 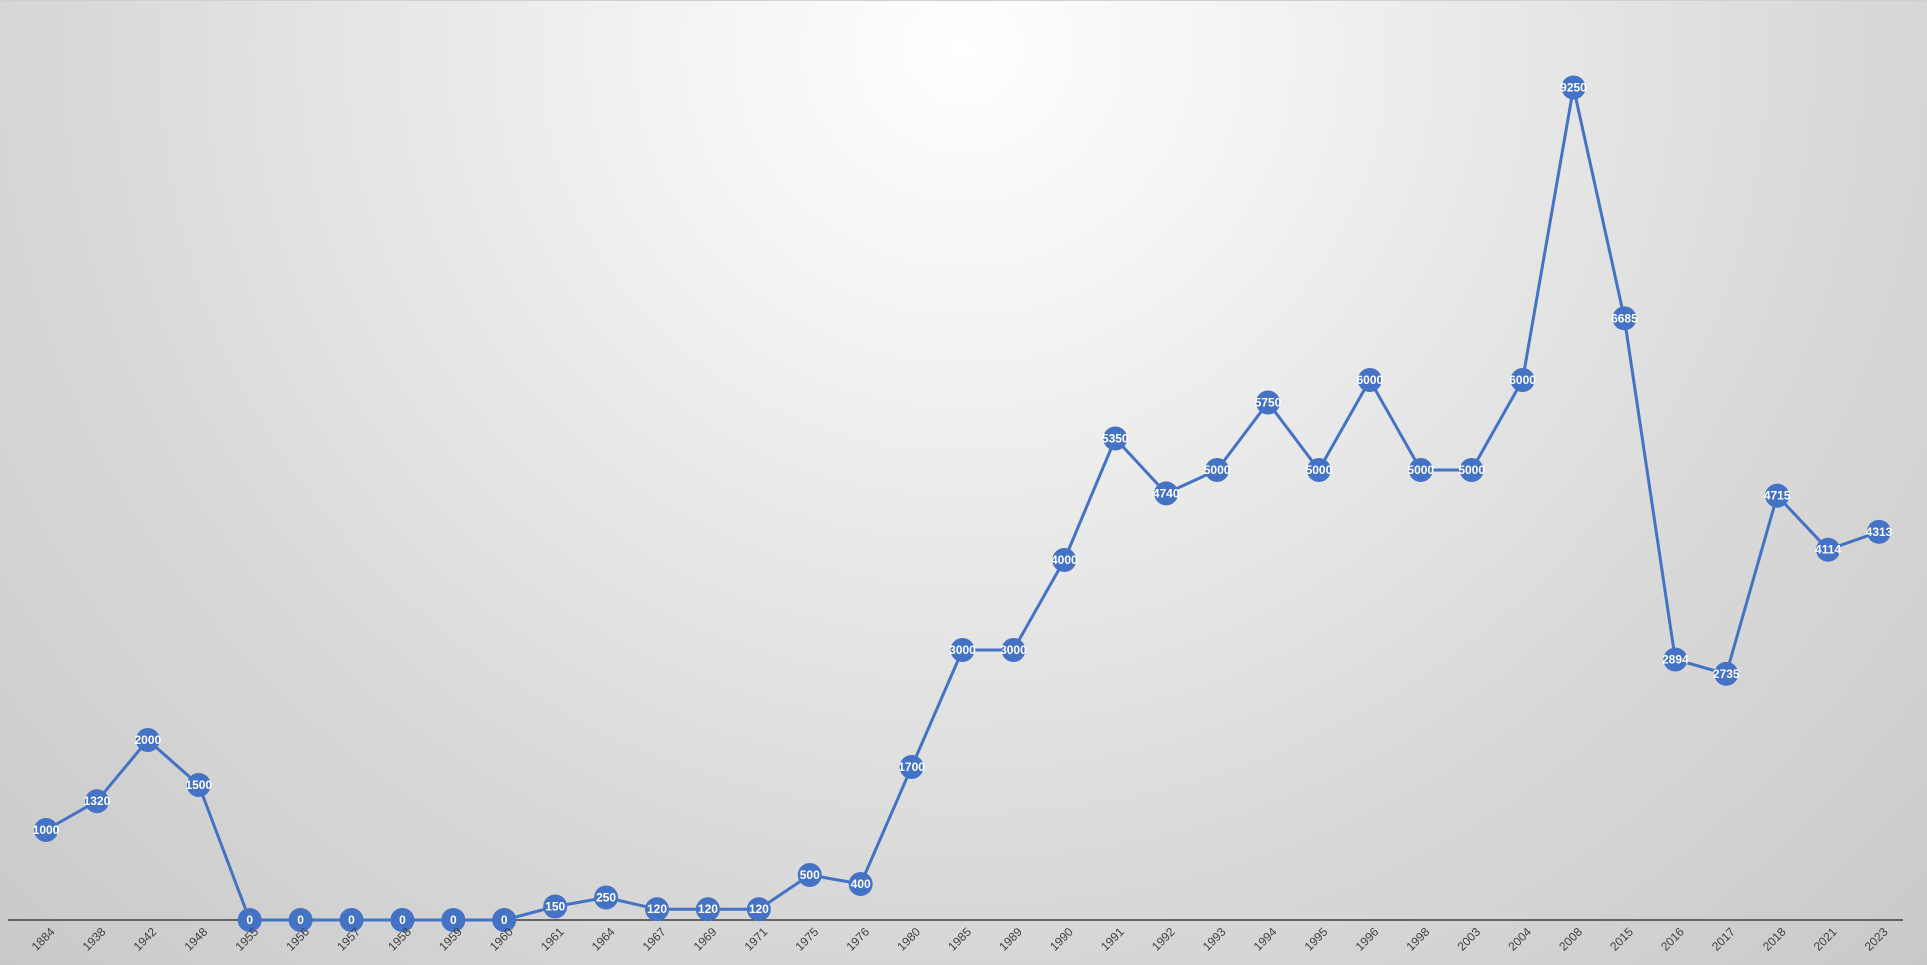 What do you see at coordinates (1214, 939) in the screenshot?
I see `x-tick-label: 1993` at bounding box center [1214, 939].